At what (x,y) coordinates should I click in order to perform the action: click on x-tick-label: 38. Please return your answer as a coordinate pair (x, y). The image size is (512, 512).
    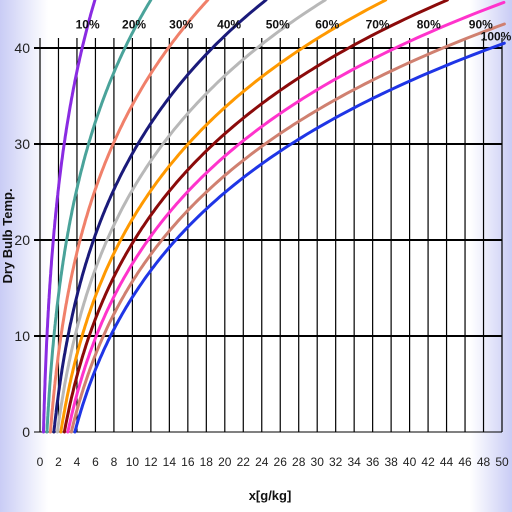
    Looking at the image, I should click on (391, 462).